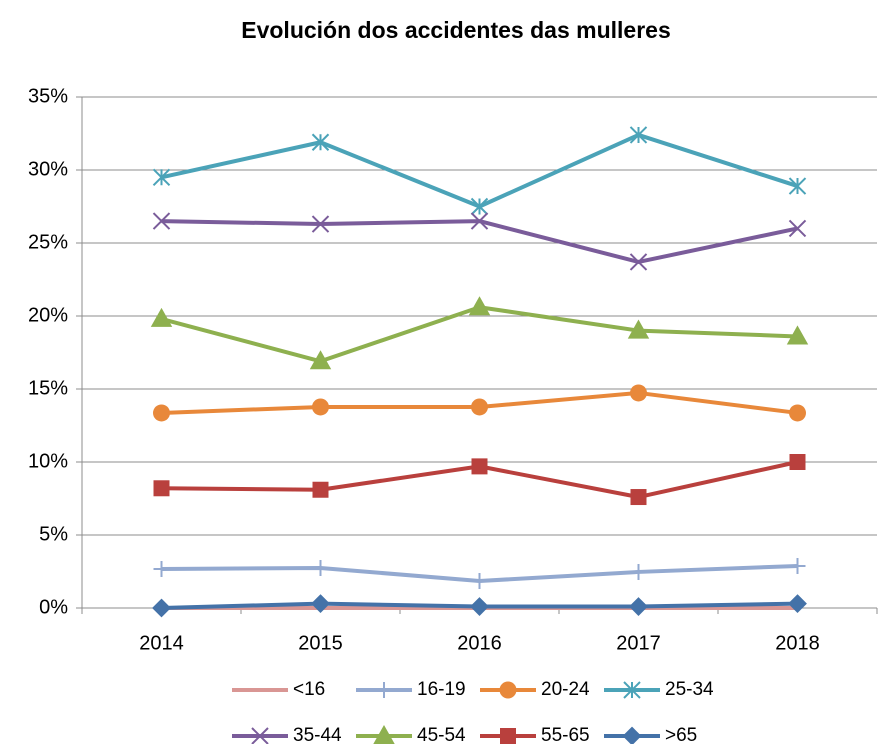 This screenshot has height=744, width=880. I want to click on y-tick-label: 5%, so click(53, 534).